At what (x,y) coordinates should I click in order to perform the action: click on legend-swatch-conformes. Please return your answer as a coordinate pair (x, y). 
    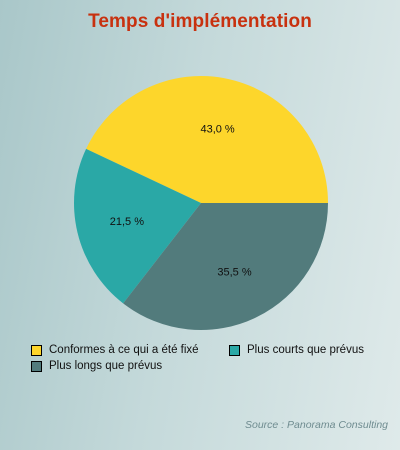
    Looking at the image, I should click on (36, 350).